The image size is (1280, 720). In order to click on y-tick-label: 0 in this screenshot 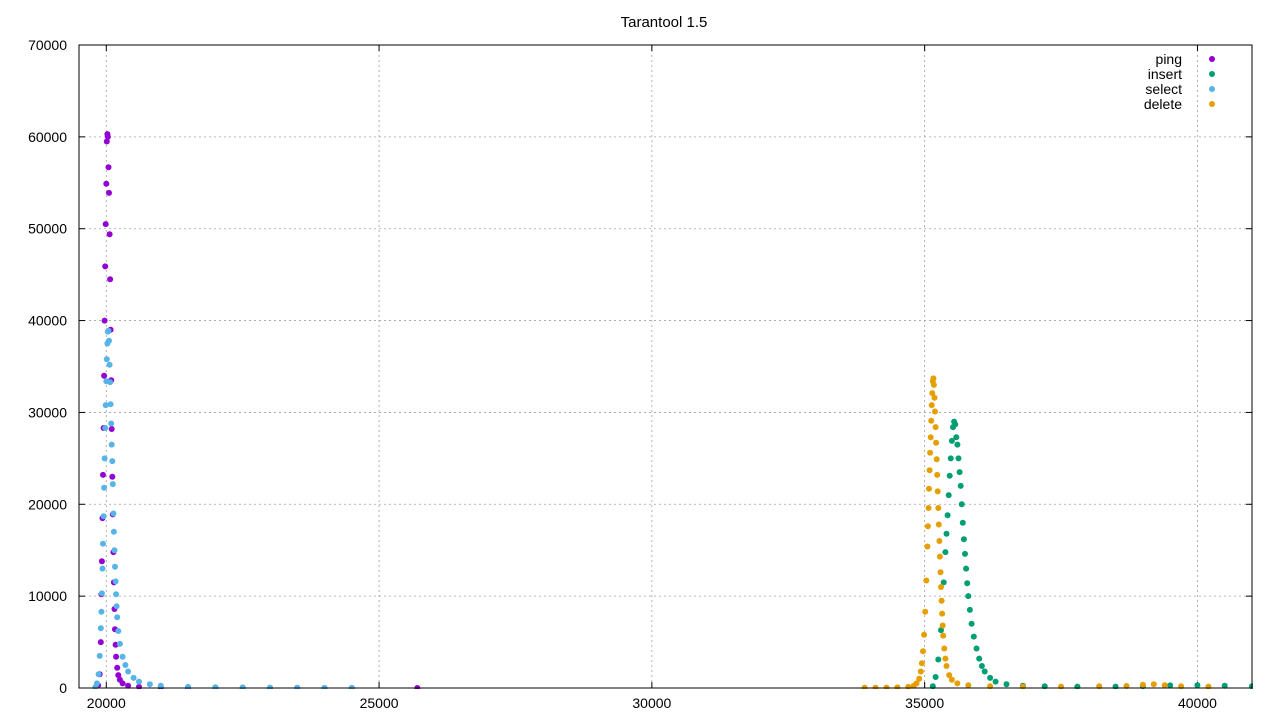, I will do `click(63, 688)`.